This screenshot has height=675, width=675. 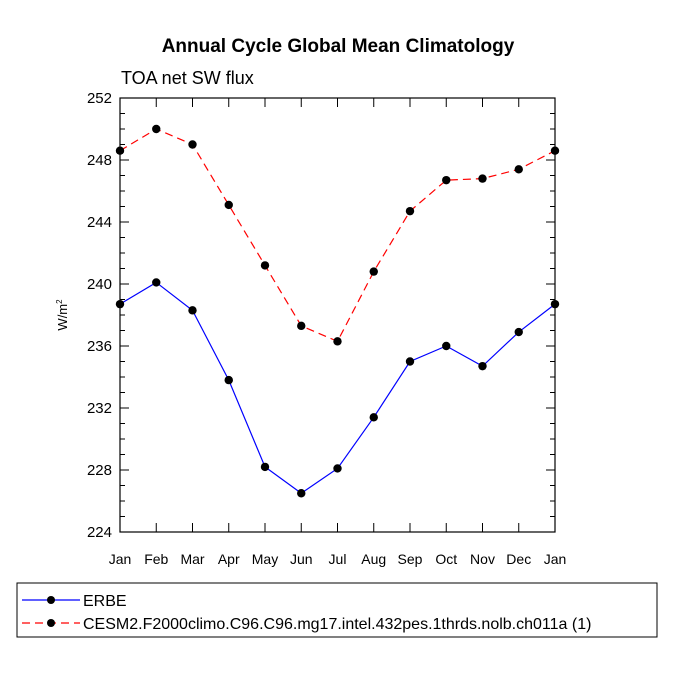 I want to click on y-tick-label: 224, so click(x=99, y=532).